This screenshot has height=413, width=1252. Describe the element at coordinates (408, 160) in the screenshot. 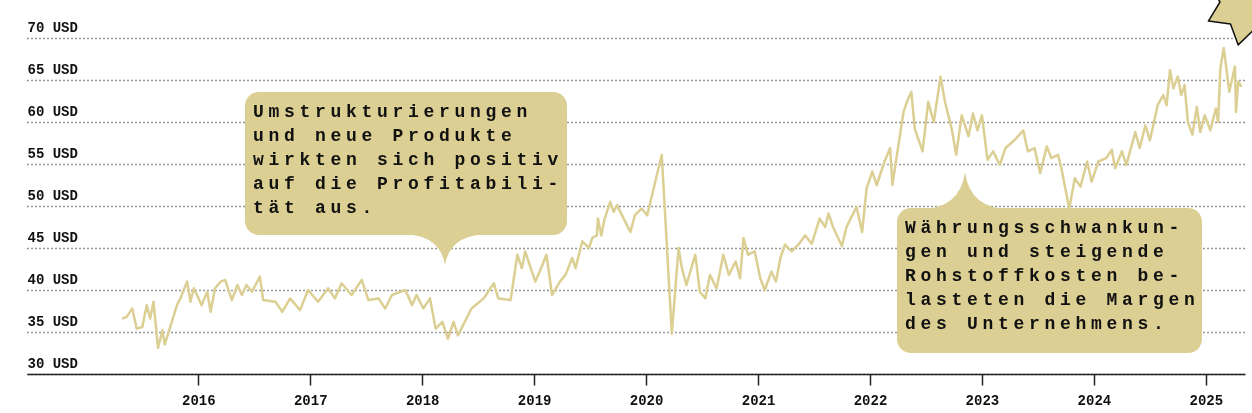

I see `annotation: Umstrukturierungen und neue Produkte wirkten sich positiv auf die Profitabili- tät aus.` at that location.